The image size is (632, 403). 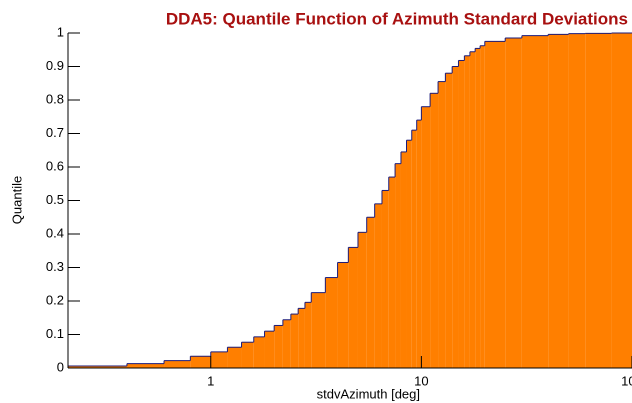 What do you see at coordinates (55, 333) in the screenshot?
I see `y-tick-label: 0.1` at bounding box center [55, 333].